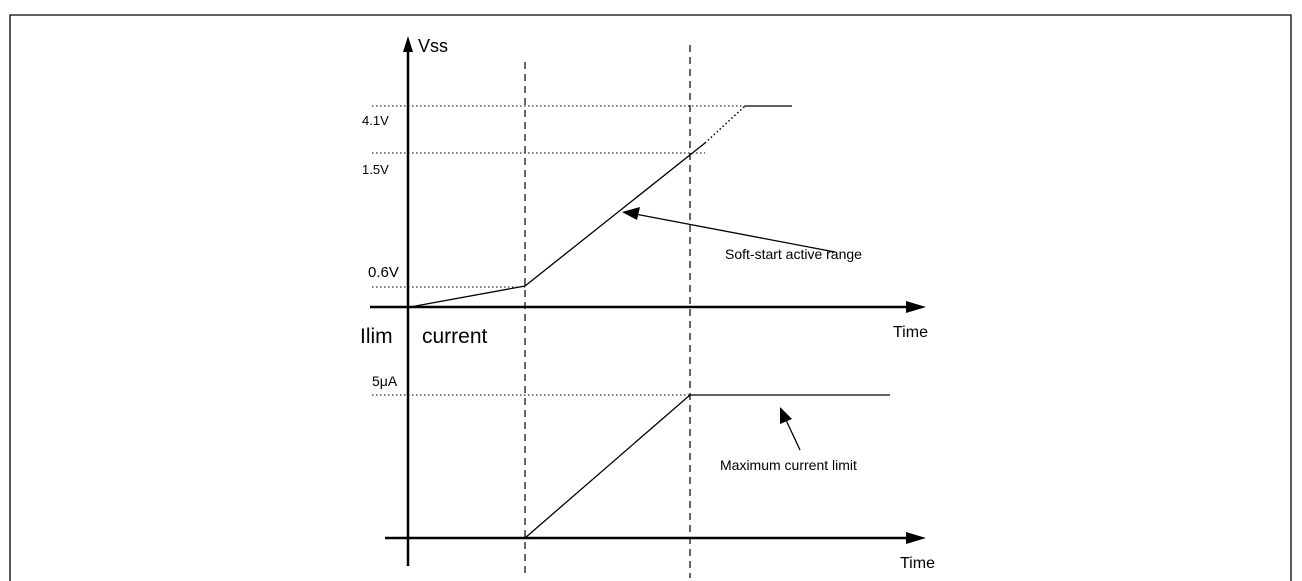 Image resolution: width=1302 pixels, height=581 pixels. I want to click on vss-curve, so click(557, 225).